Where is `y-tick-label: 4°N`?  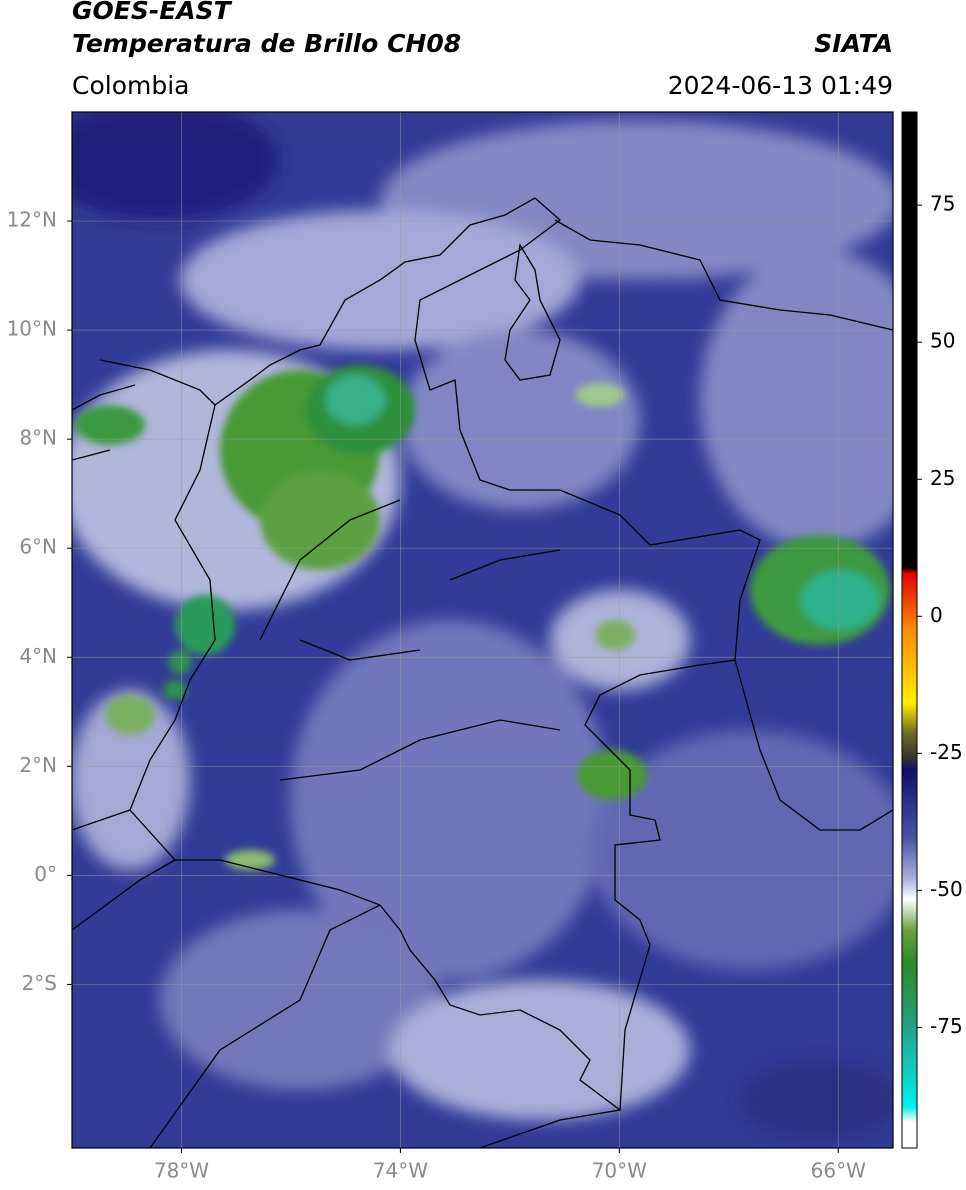
y-tick-label: 4°N is located at coordinates (38, 656).